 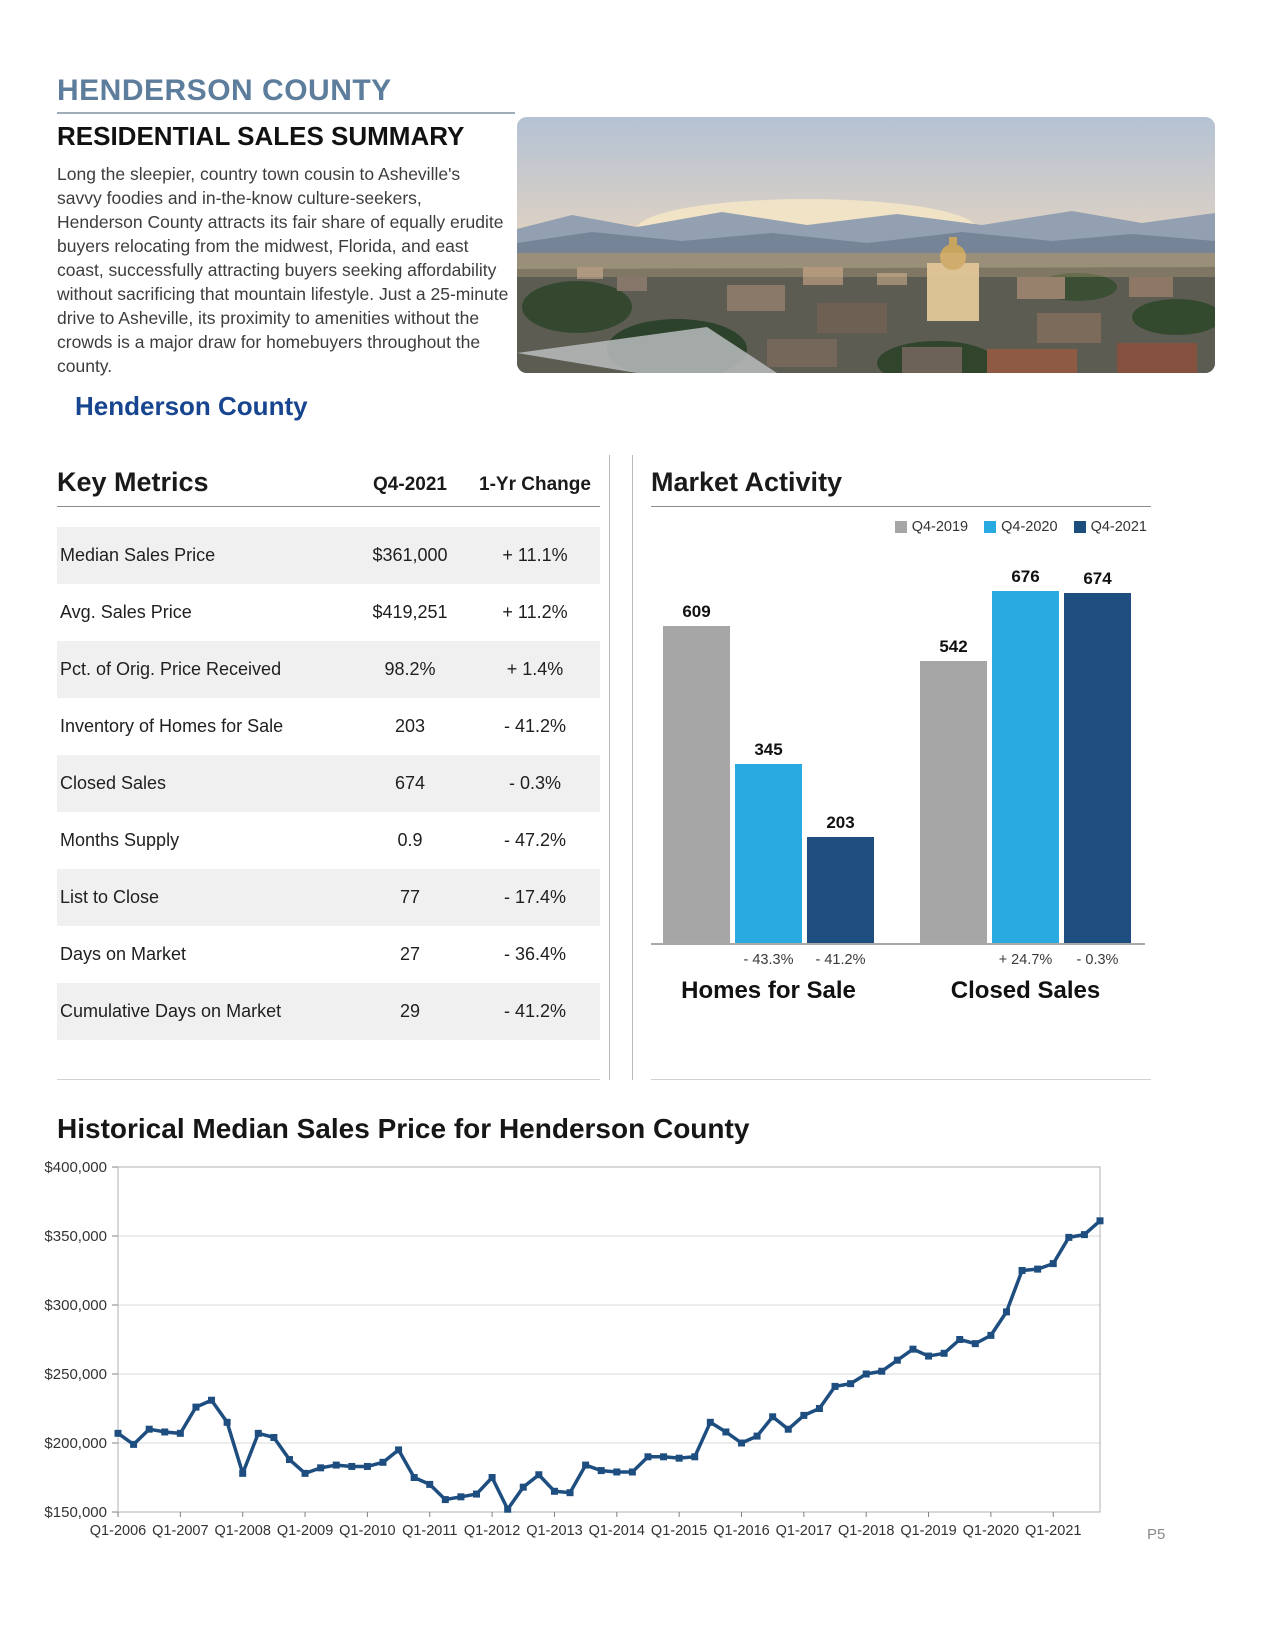 I want to click on svg-text: Q1-2009, so click(x=305, y=1531).